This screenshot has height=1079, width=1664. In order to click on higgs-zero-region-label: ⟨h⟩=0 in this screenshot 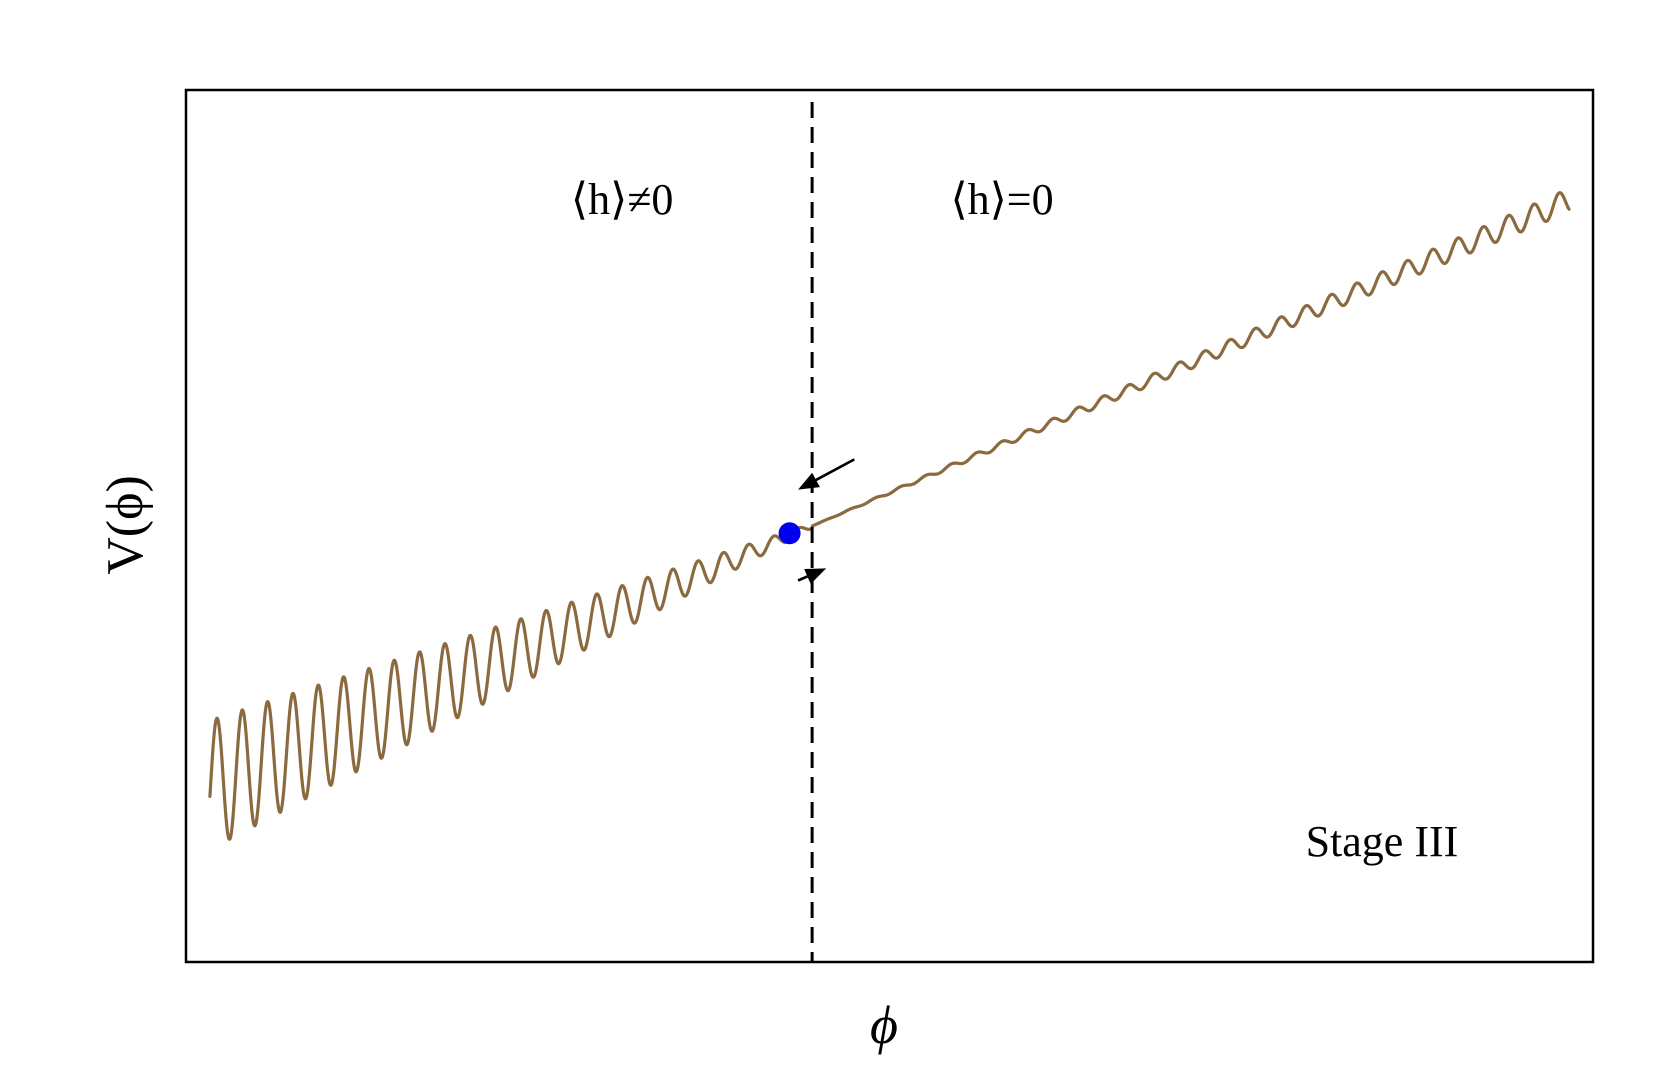, I will do `click(1001, 199)`.